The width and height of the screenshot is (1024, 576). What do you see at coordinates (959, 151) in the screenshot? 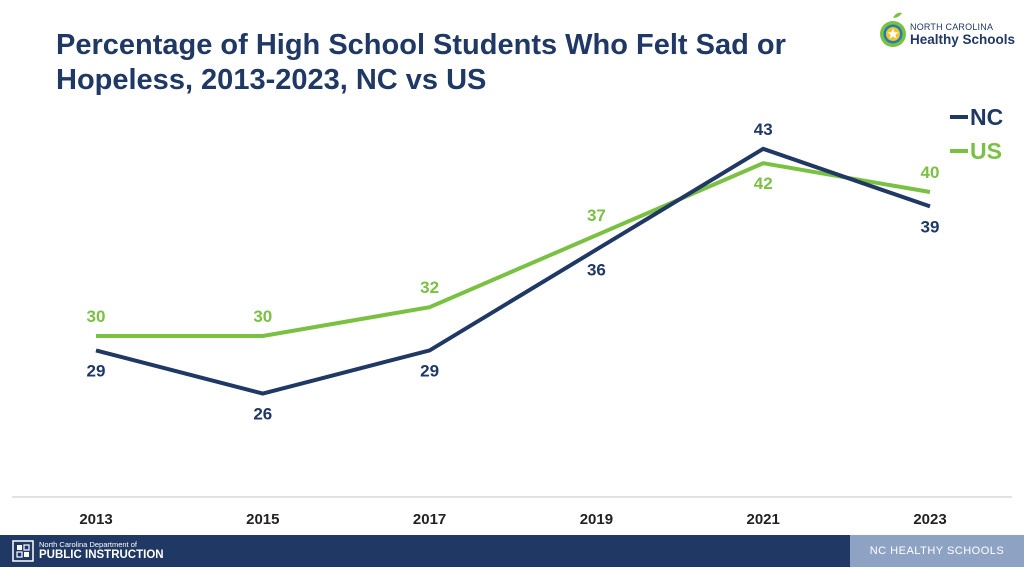
I see `legend-swatch-us` at bounding box center [959, 151].